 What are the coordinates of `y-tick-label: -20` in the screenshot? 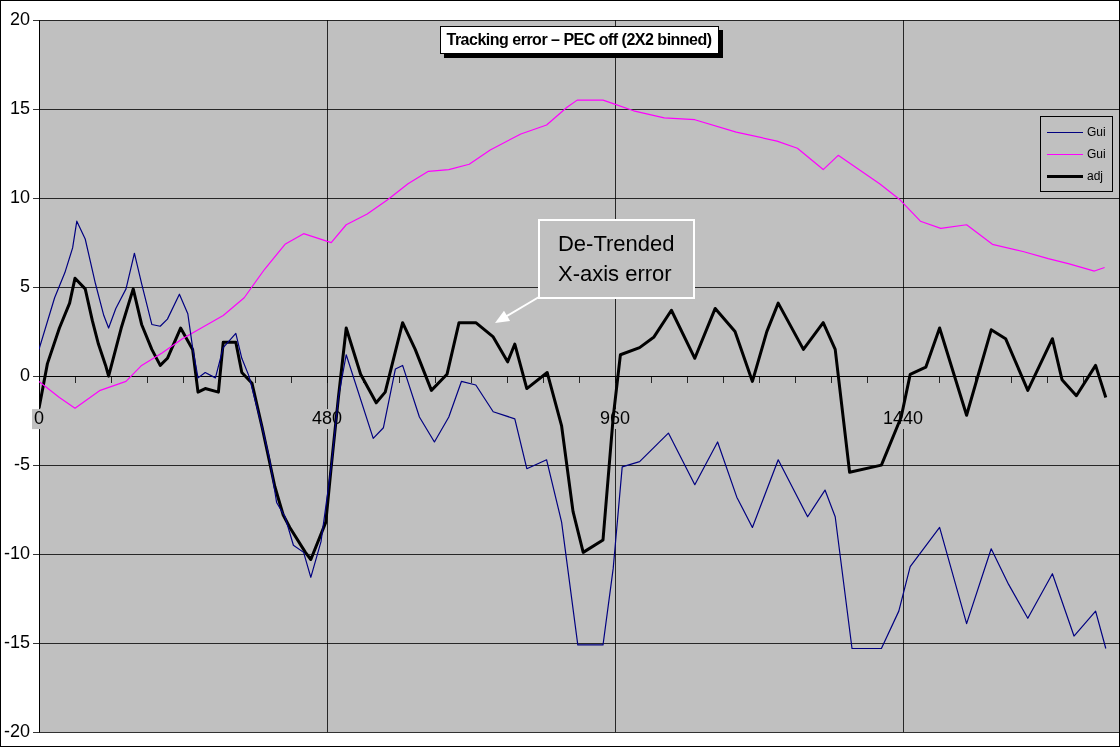 It's located at (17, 731).